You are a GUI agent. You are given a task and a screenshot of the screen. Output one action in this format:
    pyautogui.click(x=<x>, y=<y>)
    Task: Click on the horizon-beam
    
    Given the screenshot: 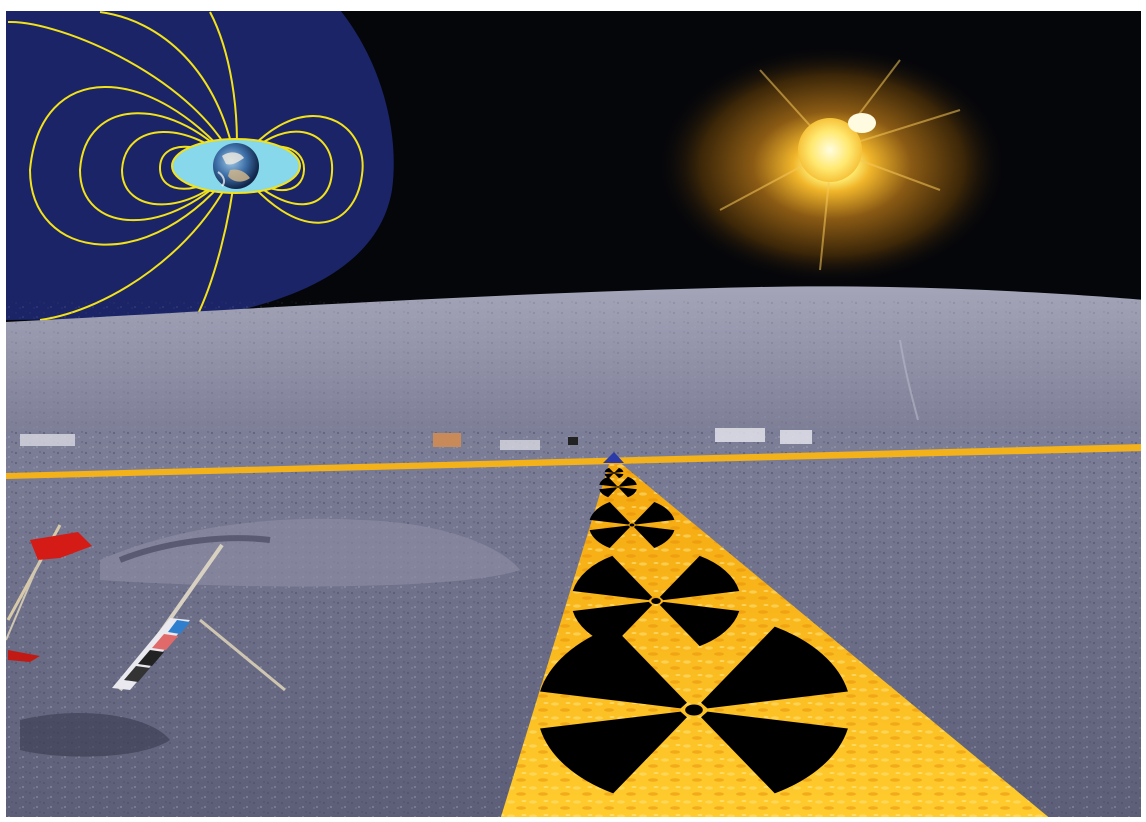 What is the action you would take?
    pyautogui.click(x=576, y=461)
    